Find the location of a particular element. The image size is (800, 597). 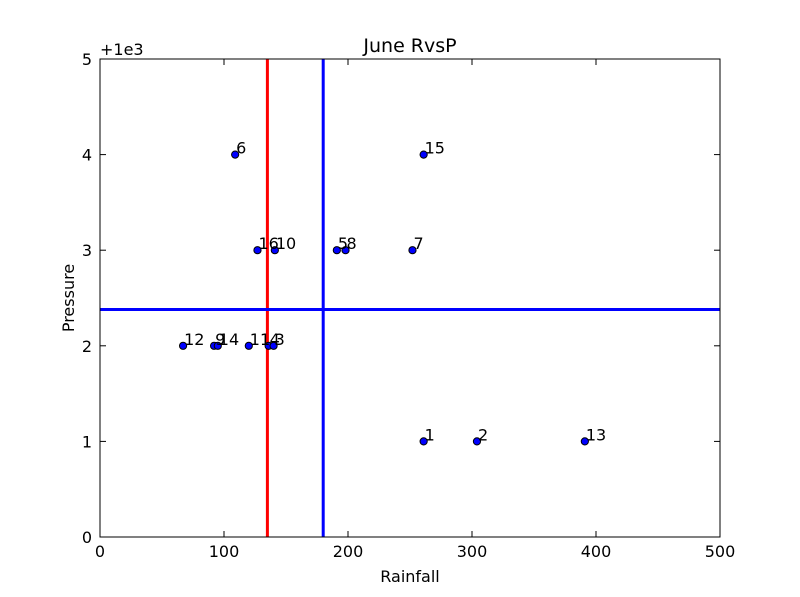

point-label: 6 is located at coordinates (241, 148).